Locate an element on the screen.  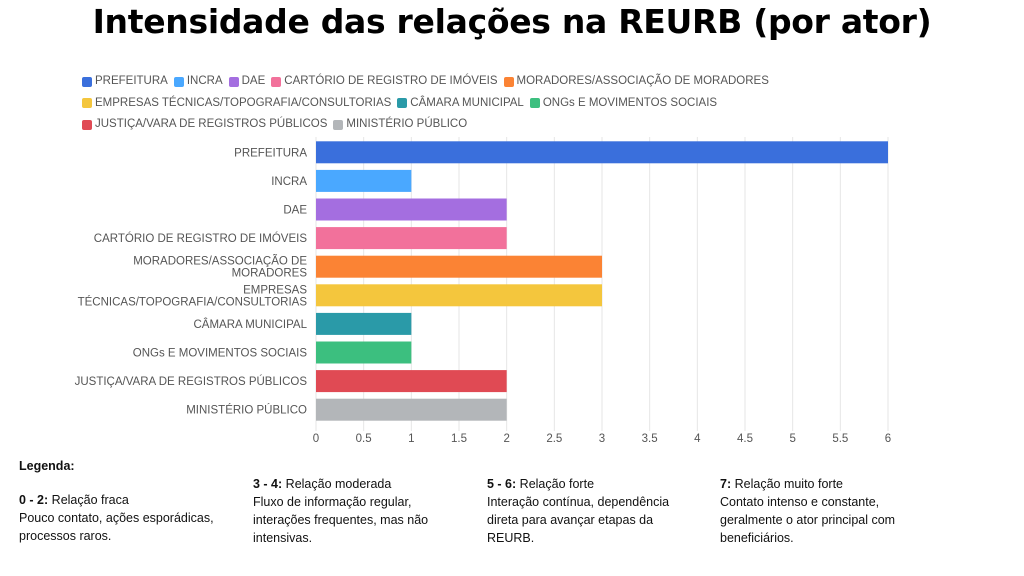
legend-item: ONGs E MOVIMENTOS SOCIAIS is located at coordinates (623, 103).